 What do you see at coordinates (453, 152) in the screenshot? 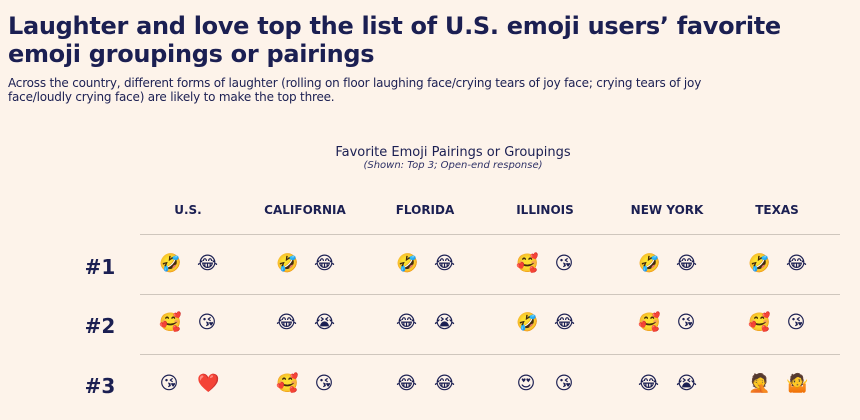
I see `chart-title: Favorite Emoji Pairings or Groupings` at bounding box center [453, 152].